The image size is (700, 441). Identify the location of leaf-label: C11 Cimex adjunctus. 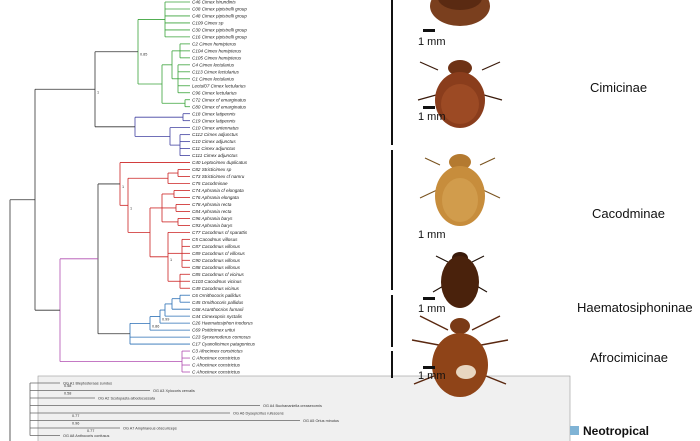
(214, 148).